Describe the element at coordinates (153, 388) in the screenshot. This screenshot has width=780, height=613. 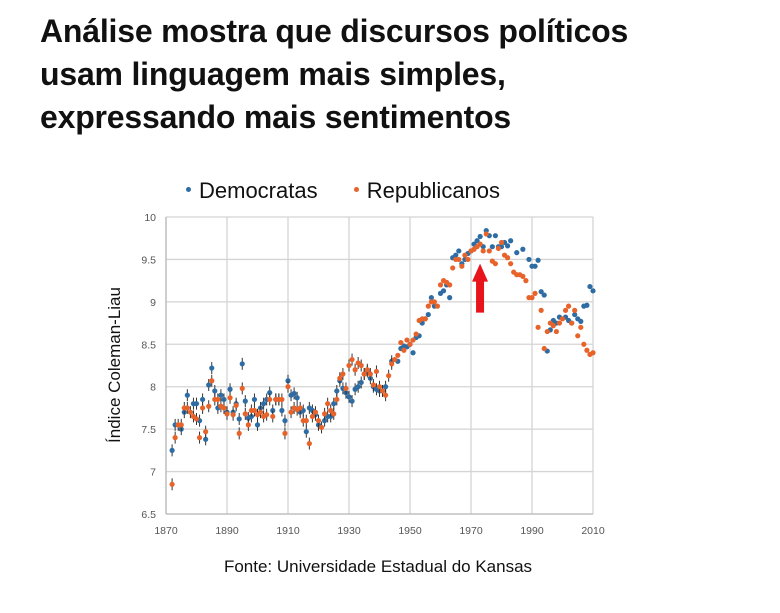
I see `y-tick-label: 8` at that location.